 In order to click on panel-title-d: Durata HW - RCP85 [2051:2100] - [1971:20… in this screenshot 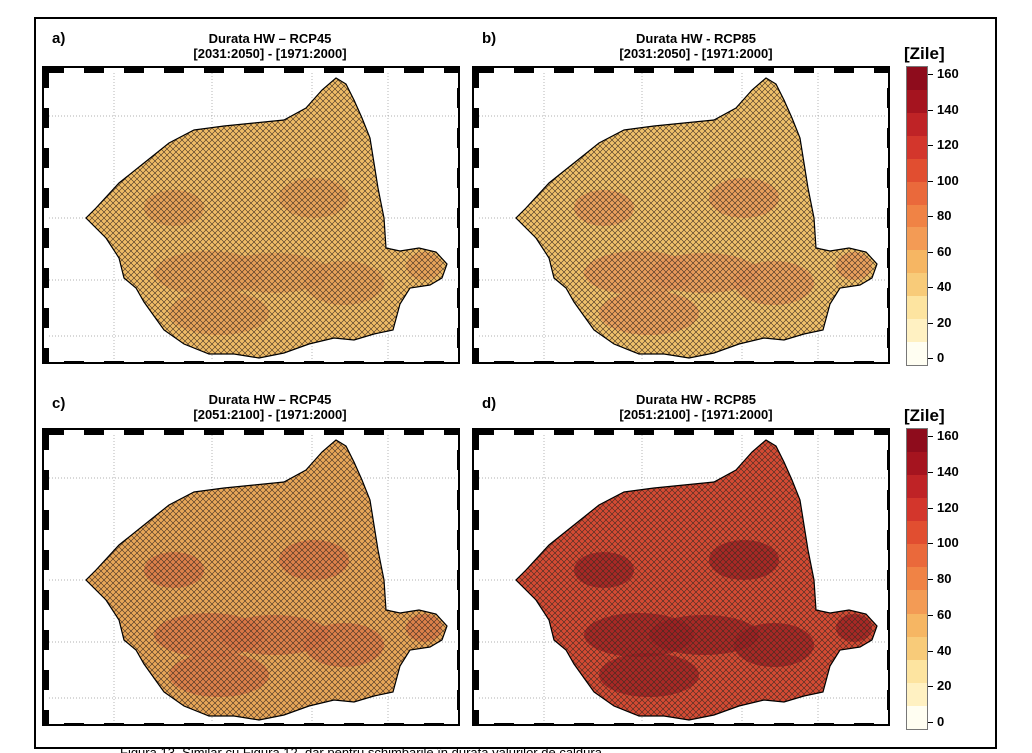, I will do `click(696, 407)`.